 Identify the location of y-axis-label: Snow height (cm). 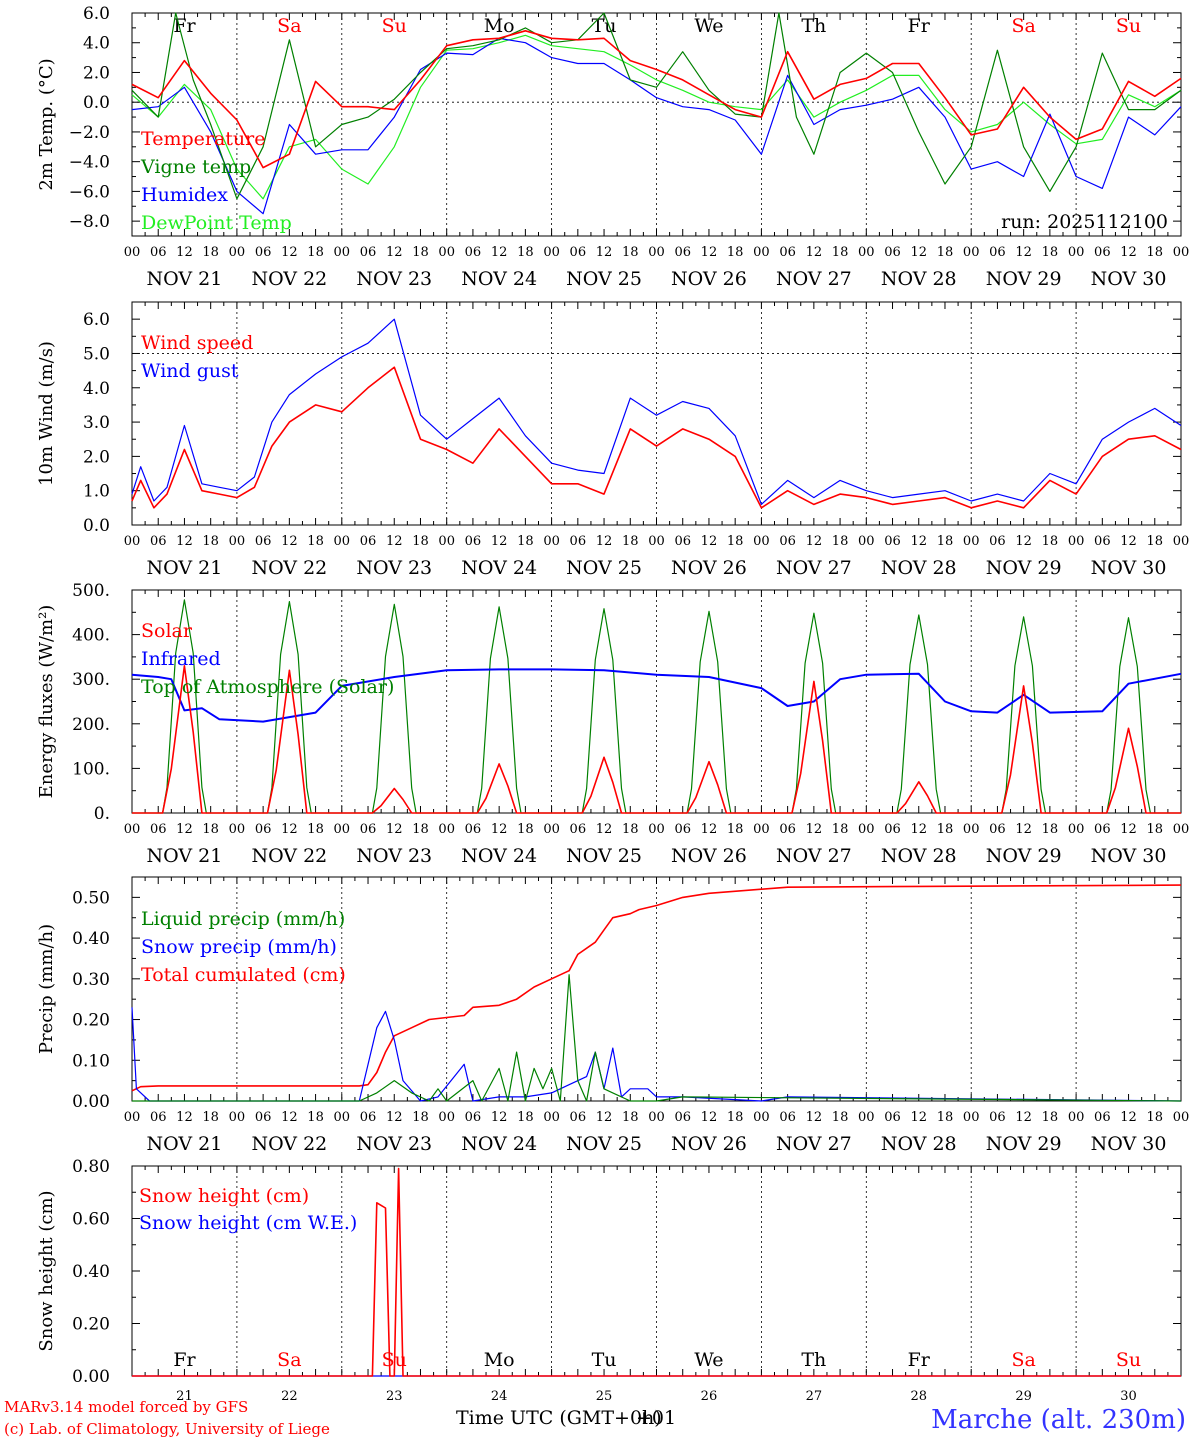
(46, 1270).